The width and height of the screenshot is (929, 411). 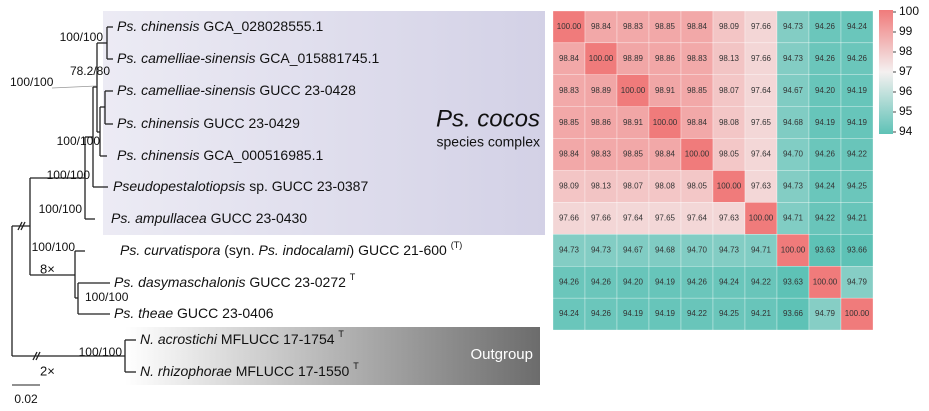 I want to click on colorbar-tick-label: 95, so click(x=906, y=111).